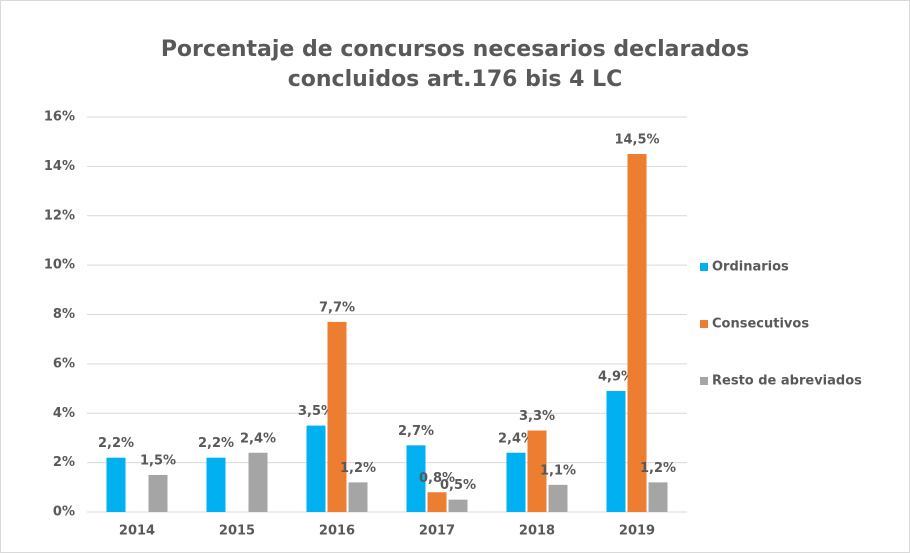 This screenshot has width=910, height=553. Describe the element at coordinates (437, 478) in the screenshot. I see `value-label: 0,8%` at that location.